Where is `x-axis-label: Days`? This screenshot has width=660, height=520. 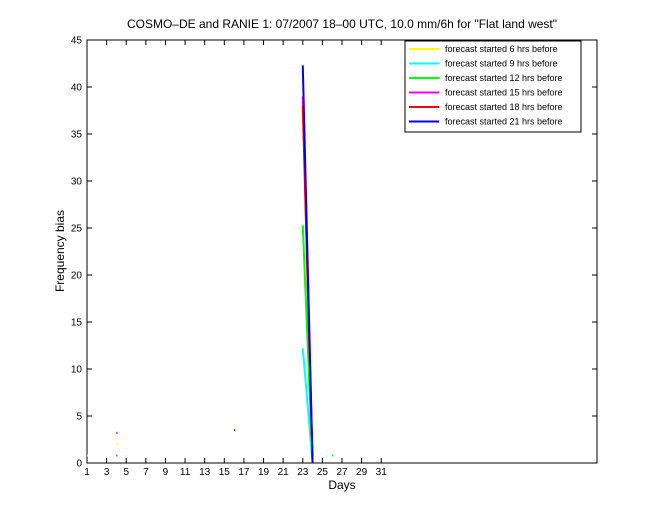
x-axis-label: Days is located at coordinates (341, 485).